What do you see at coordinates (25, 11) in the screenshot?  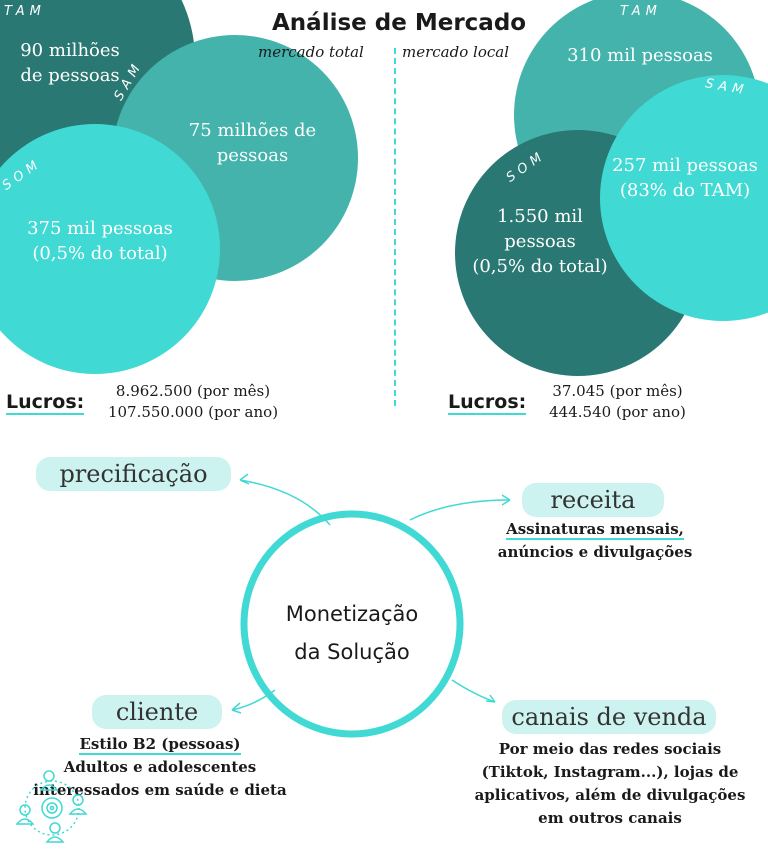 I see `tam-label-total: TAM` at bounding box center [25, 11].